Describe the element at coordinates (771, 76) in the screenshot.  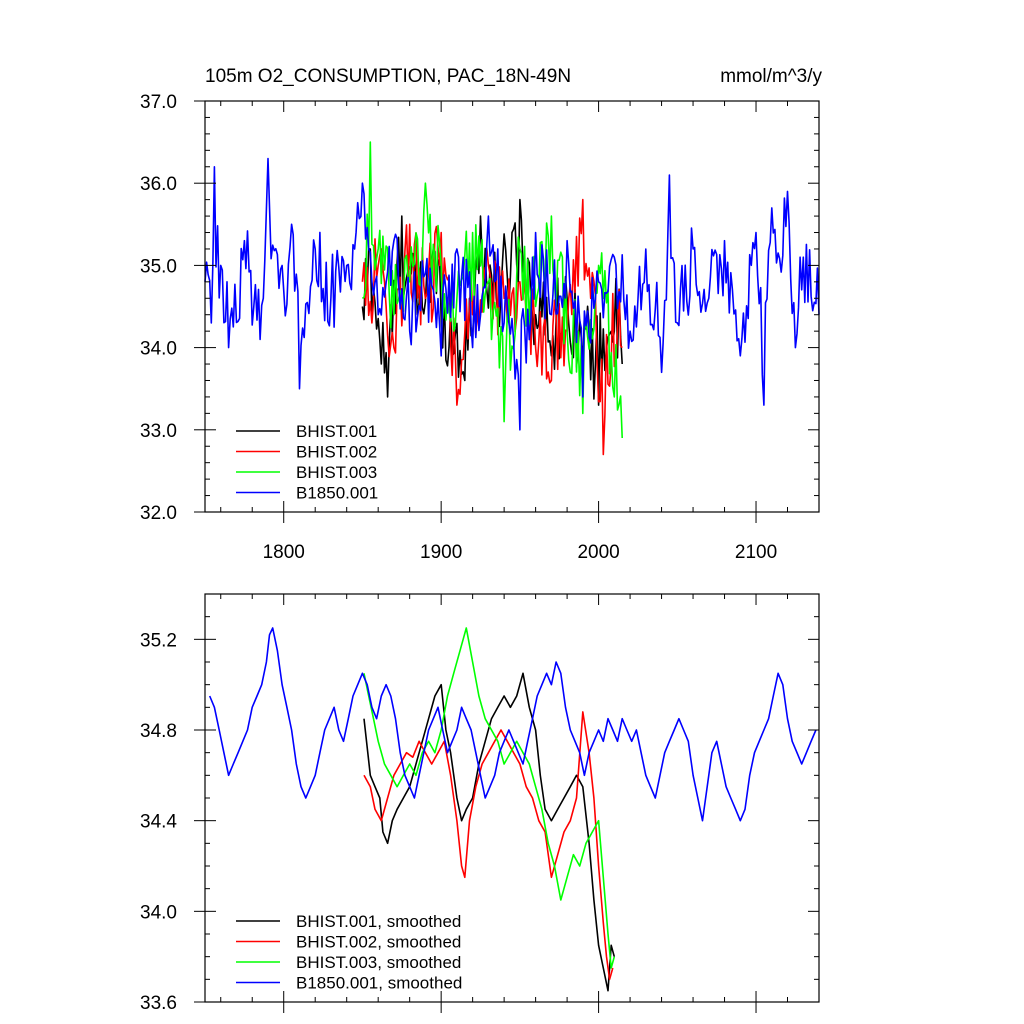
I see `top-units-label: mmol/m^3/y` at that location.